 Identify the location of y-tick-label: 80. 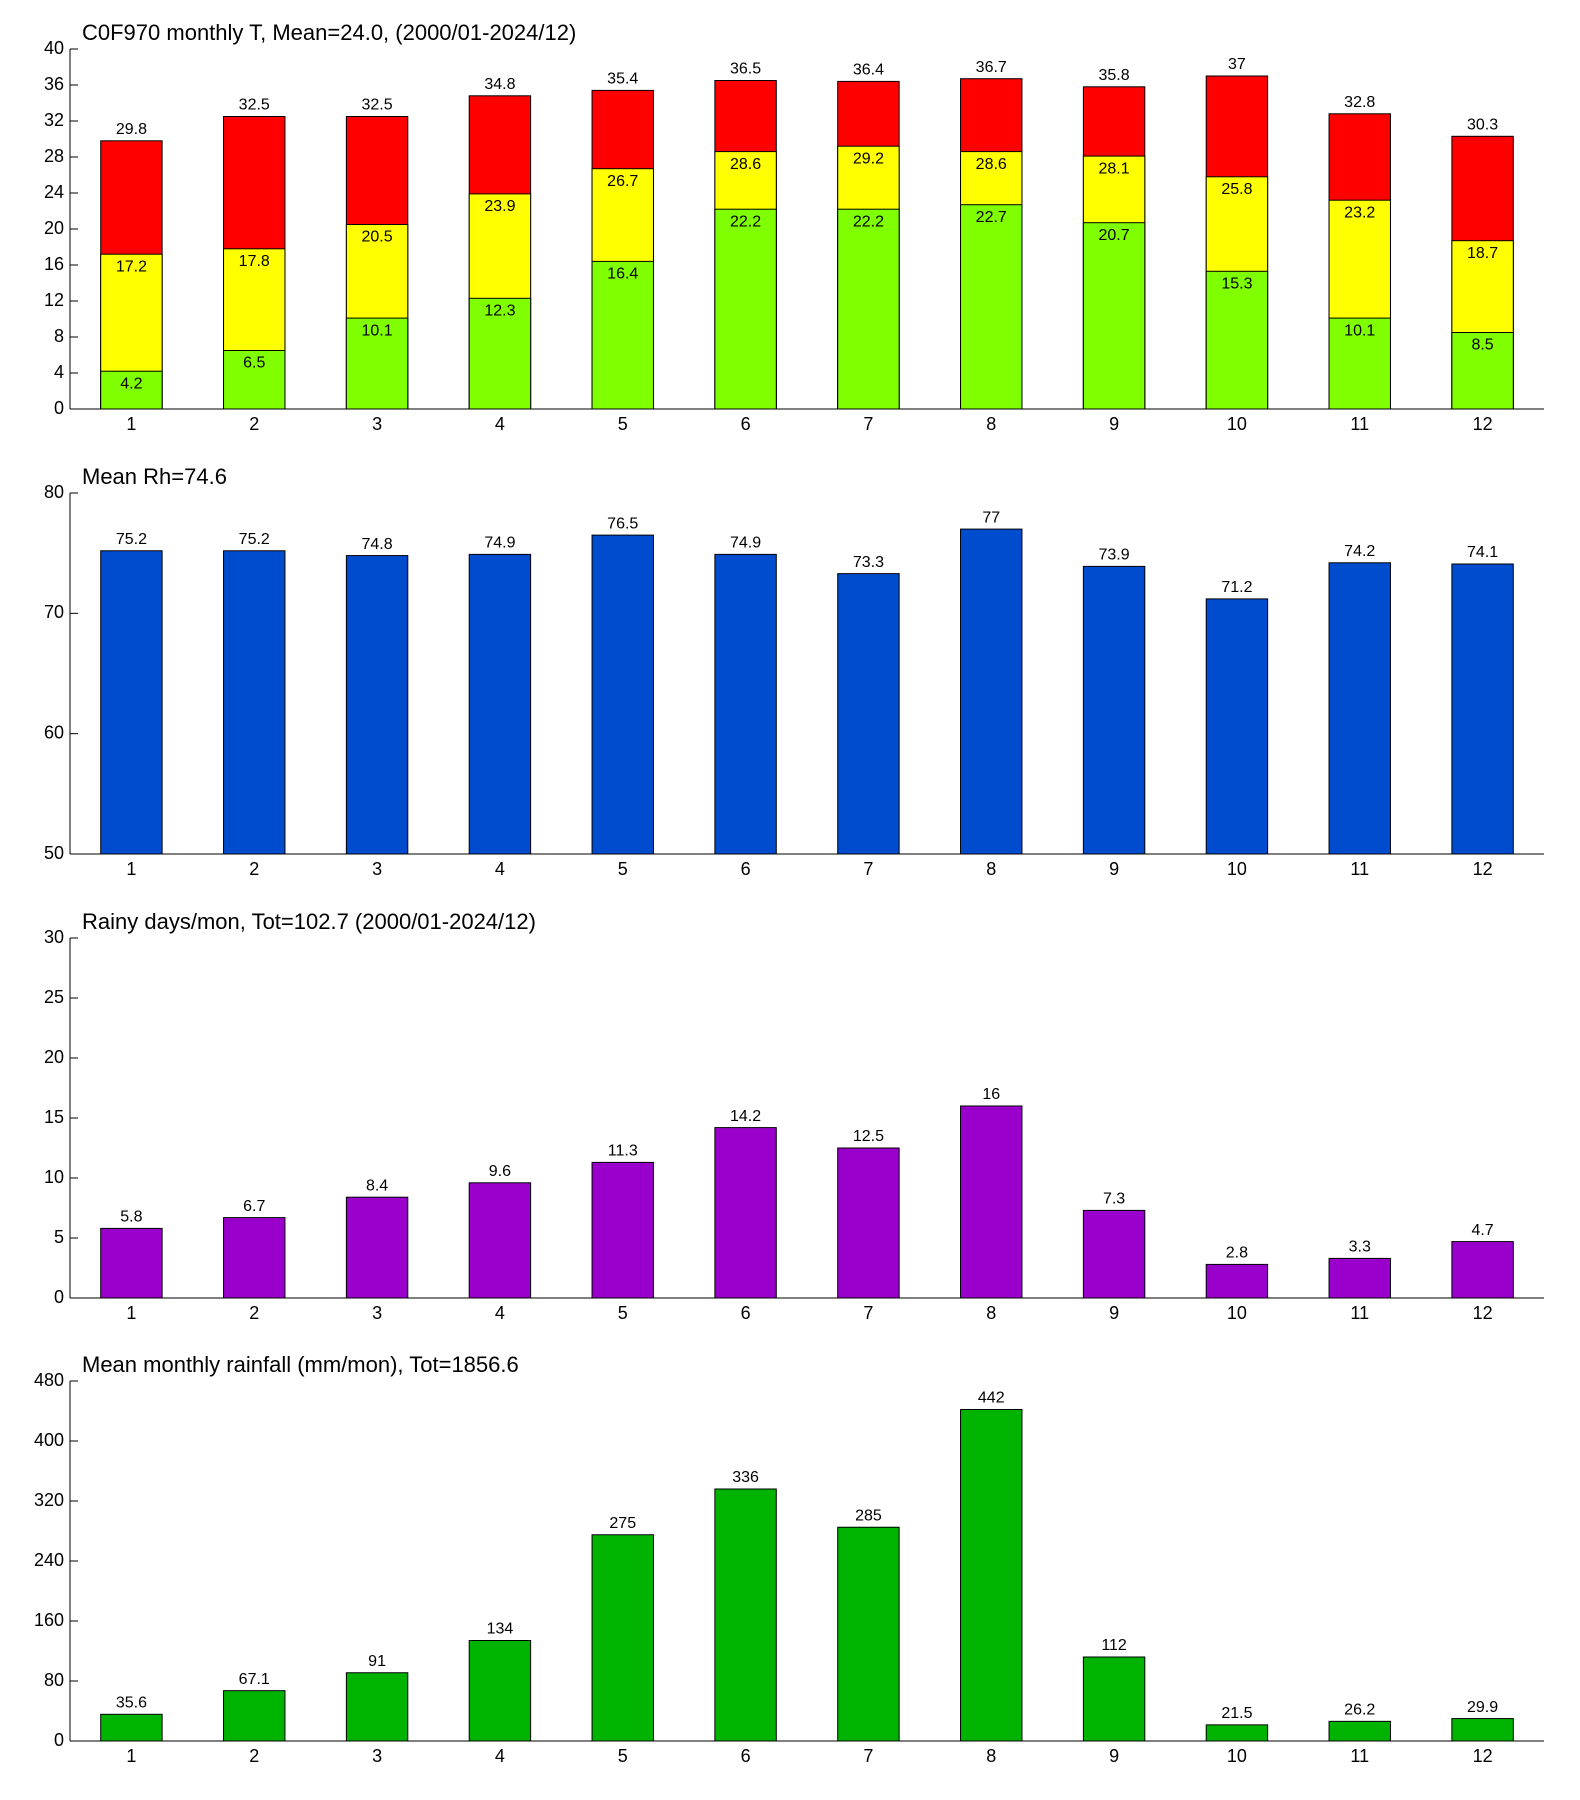
(54, 492).